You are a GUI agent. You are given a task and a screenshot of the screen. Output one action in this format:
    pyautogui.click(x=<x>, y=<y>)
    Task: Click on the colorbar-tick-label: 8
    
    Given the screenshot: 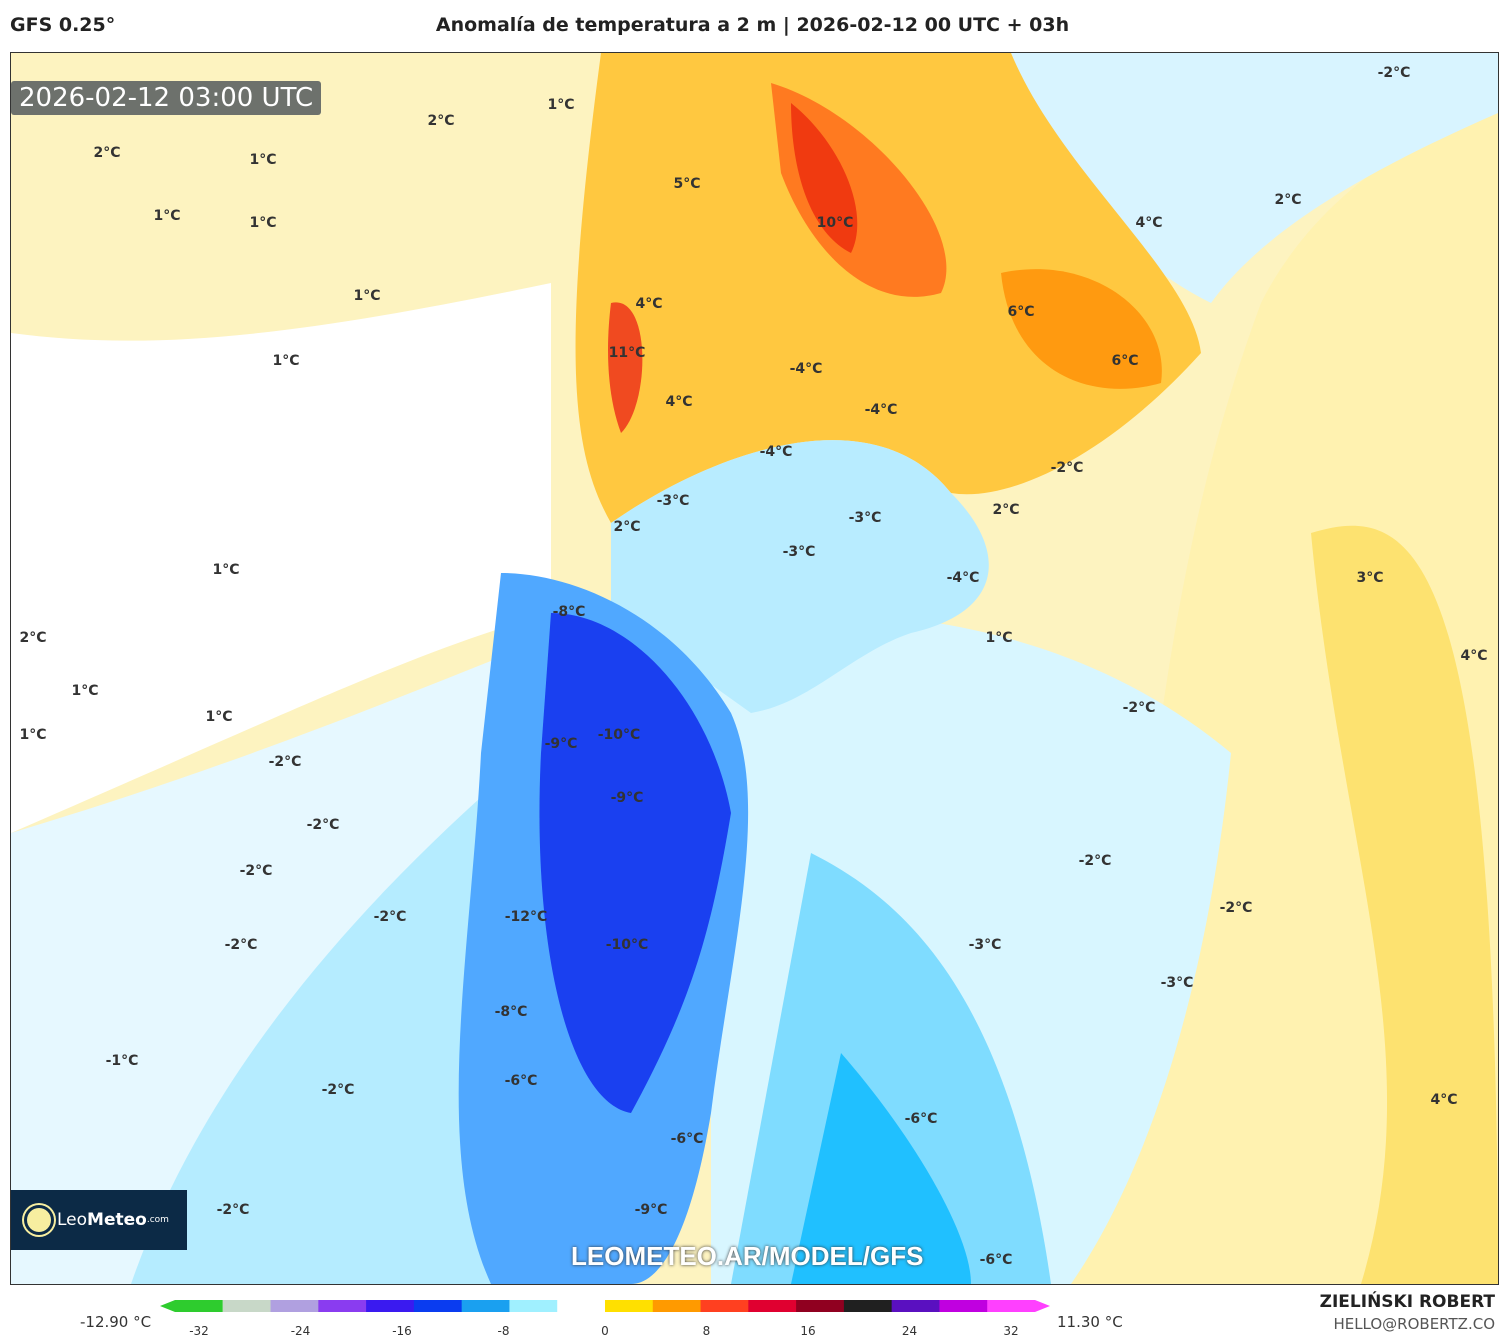 What is the action you would take?
    pyautogui.click(x=706, y=1331)
    